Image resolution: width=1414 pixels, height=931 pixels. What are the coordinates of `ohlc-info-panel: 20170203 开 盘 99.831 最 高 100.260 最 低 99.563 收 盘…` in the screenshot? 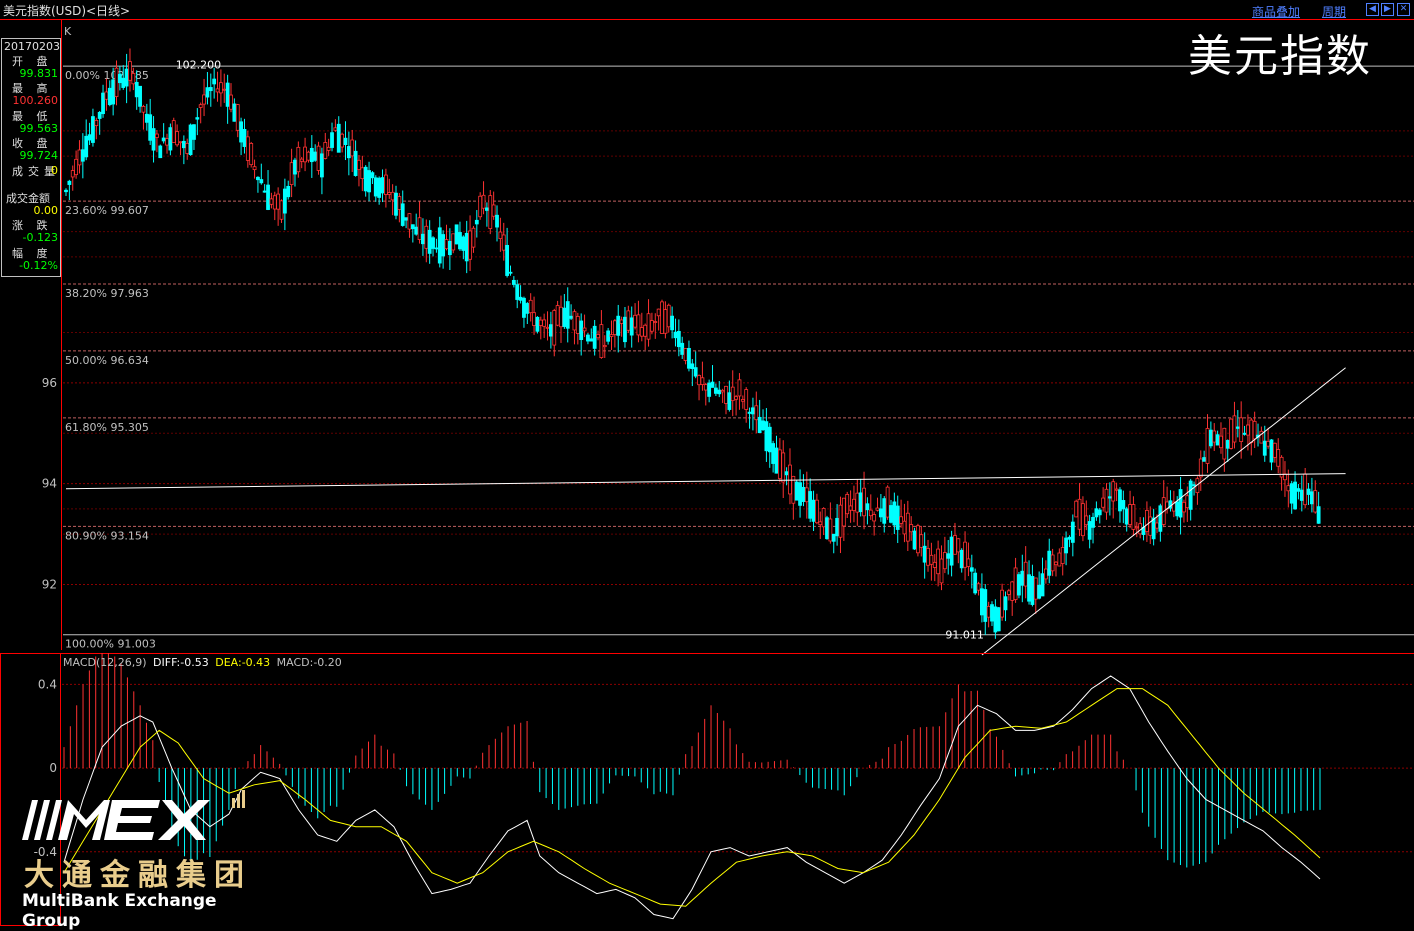 It's located at (31, 157).